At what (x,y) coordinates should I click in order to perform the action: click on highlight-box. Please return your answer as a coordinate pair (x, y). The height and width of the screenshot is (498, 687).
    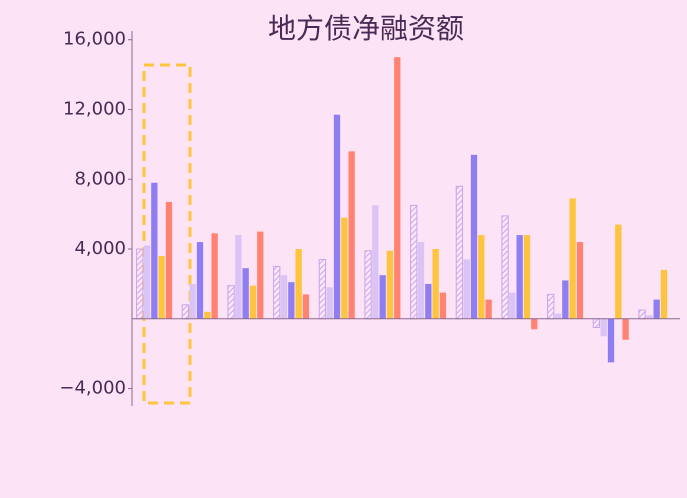
    Looking at the image, I should click on (167, 234).